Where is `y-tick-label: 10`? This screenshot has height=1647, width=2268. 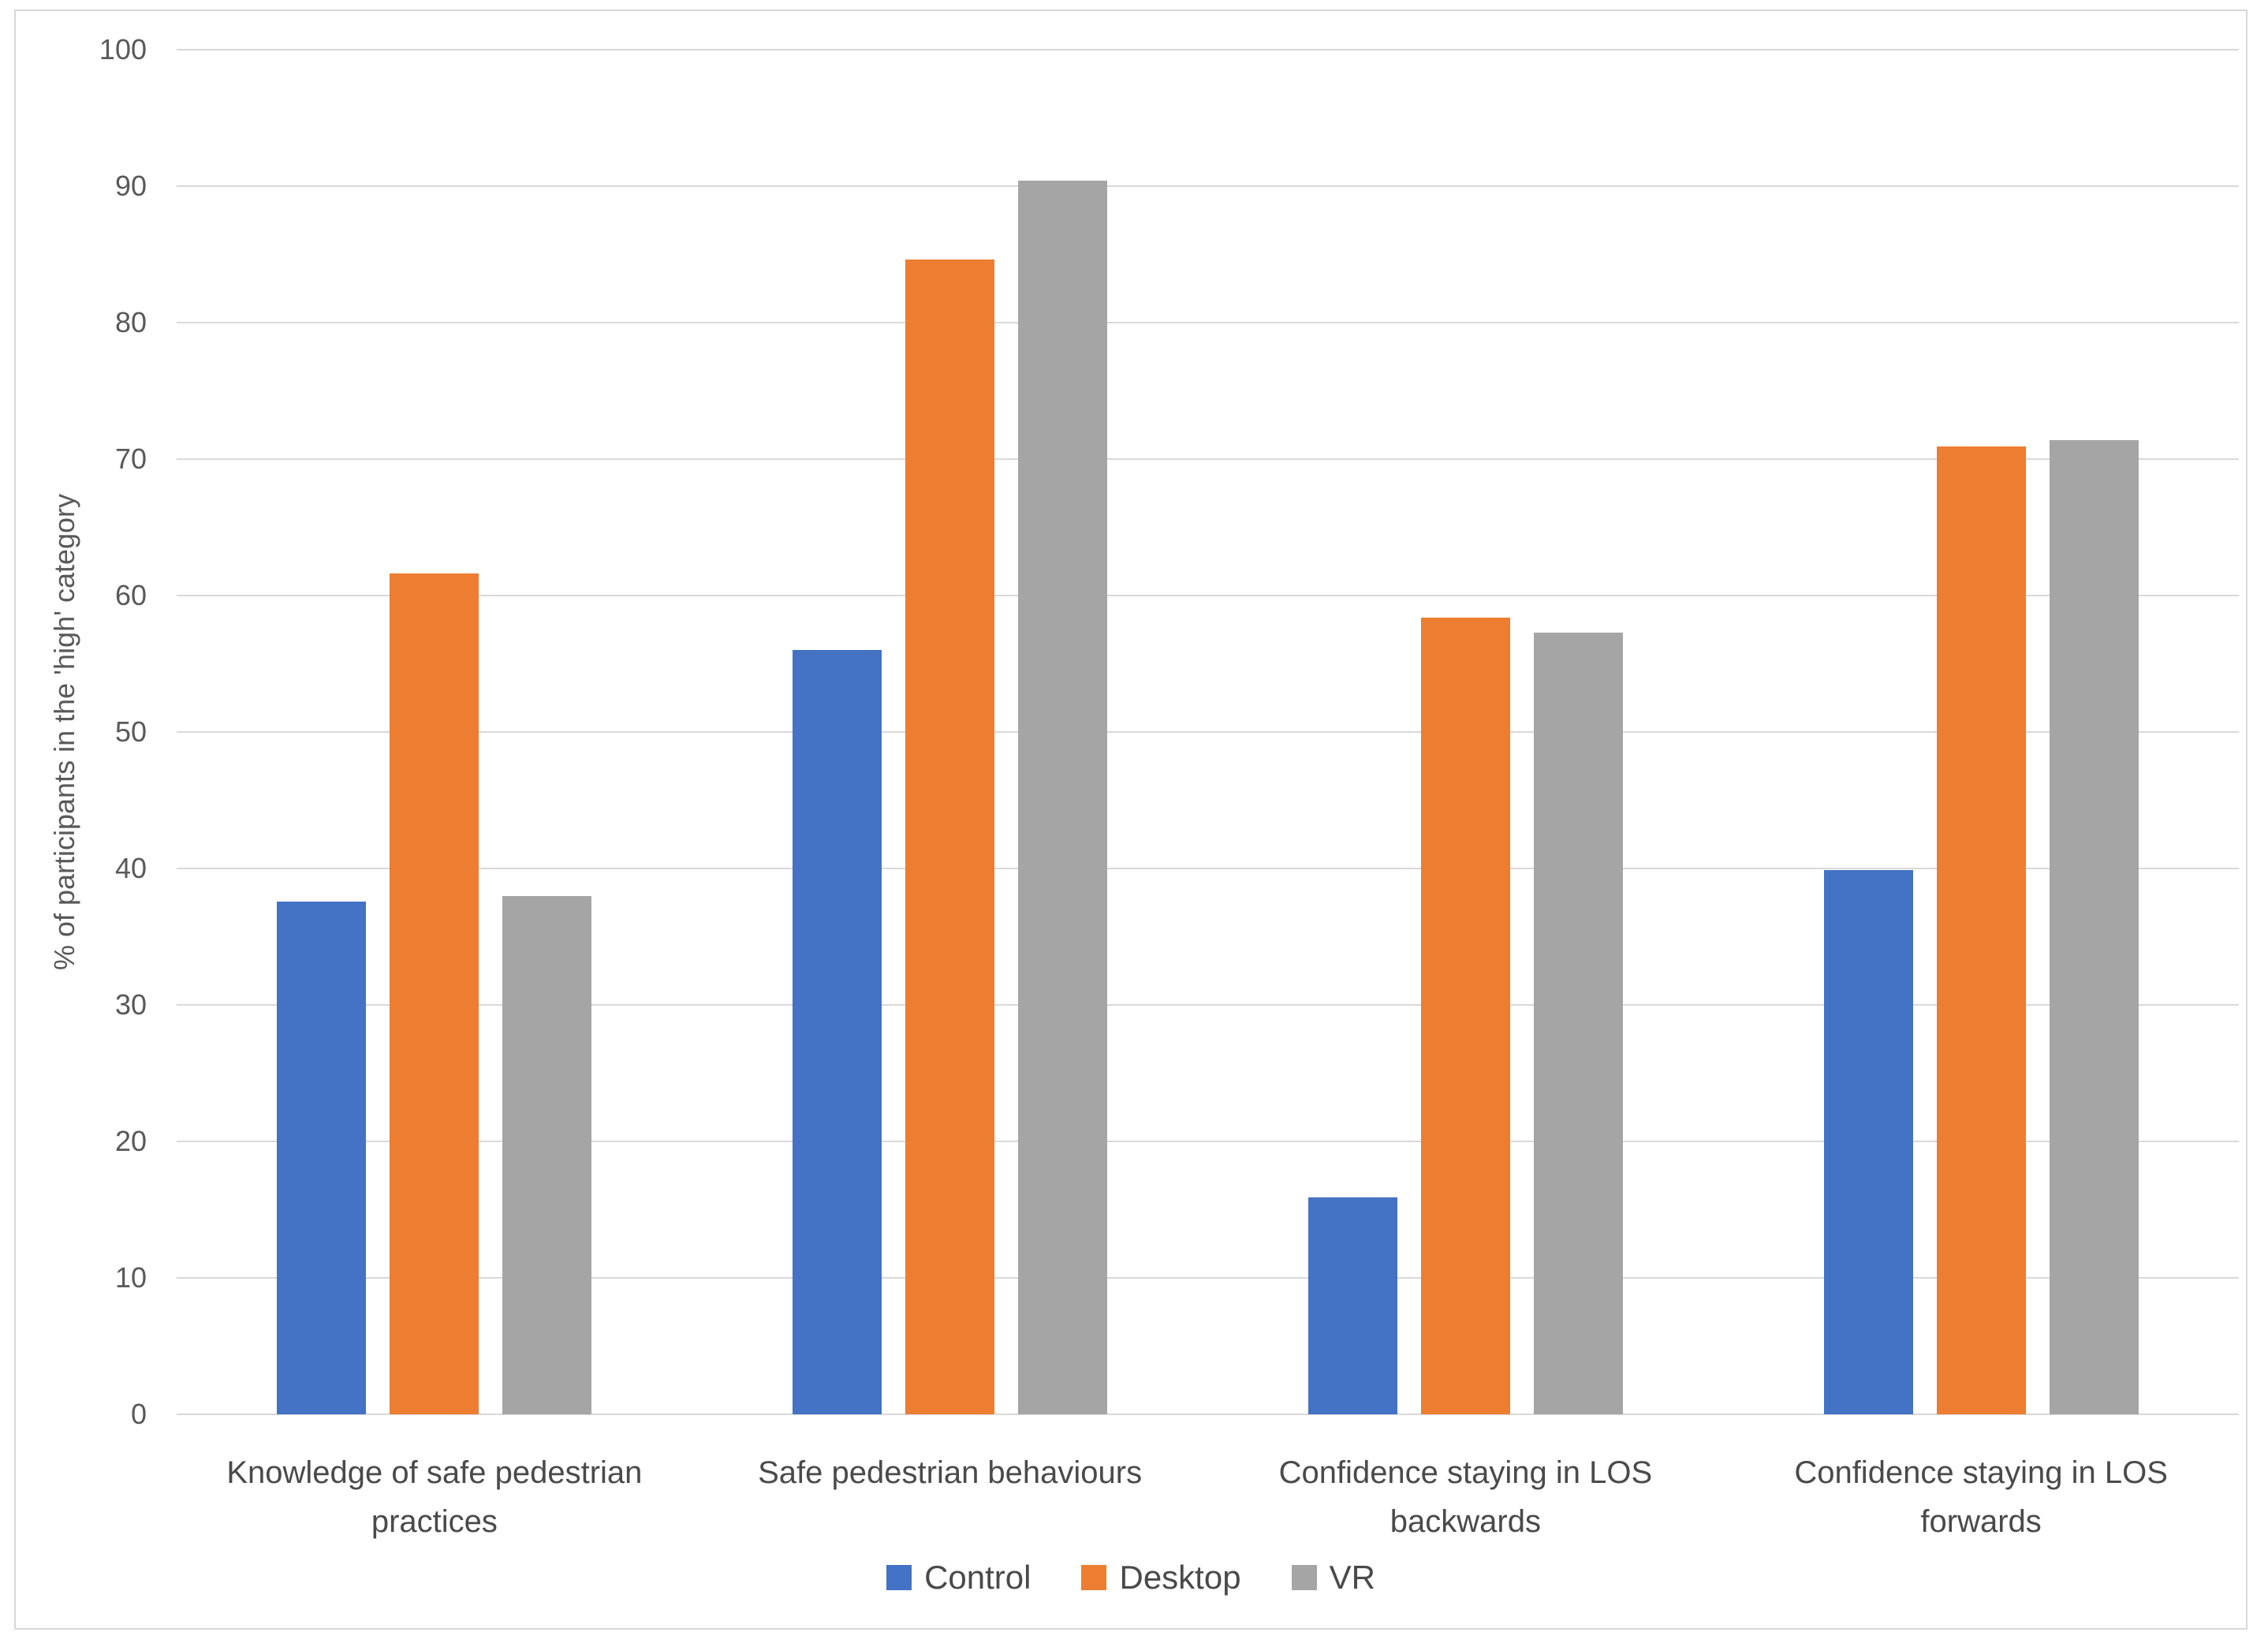
y-tick-label: 10 is located at coordinates (130, 1278).